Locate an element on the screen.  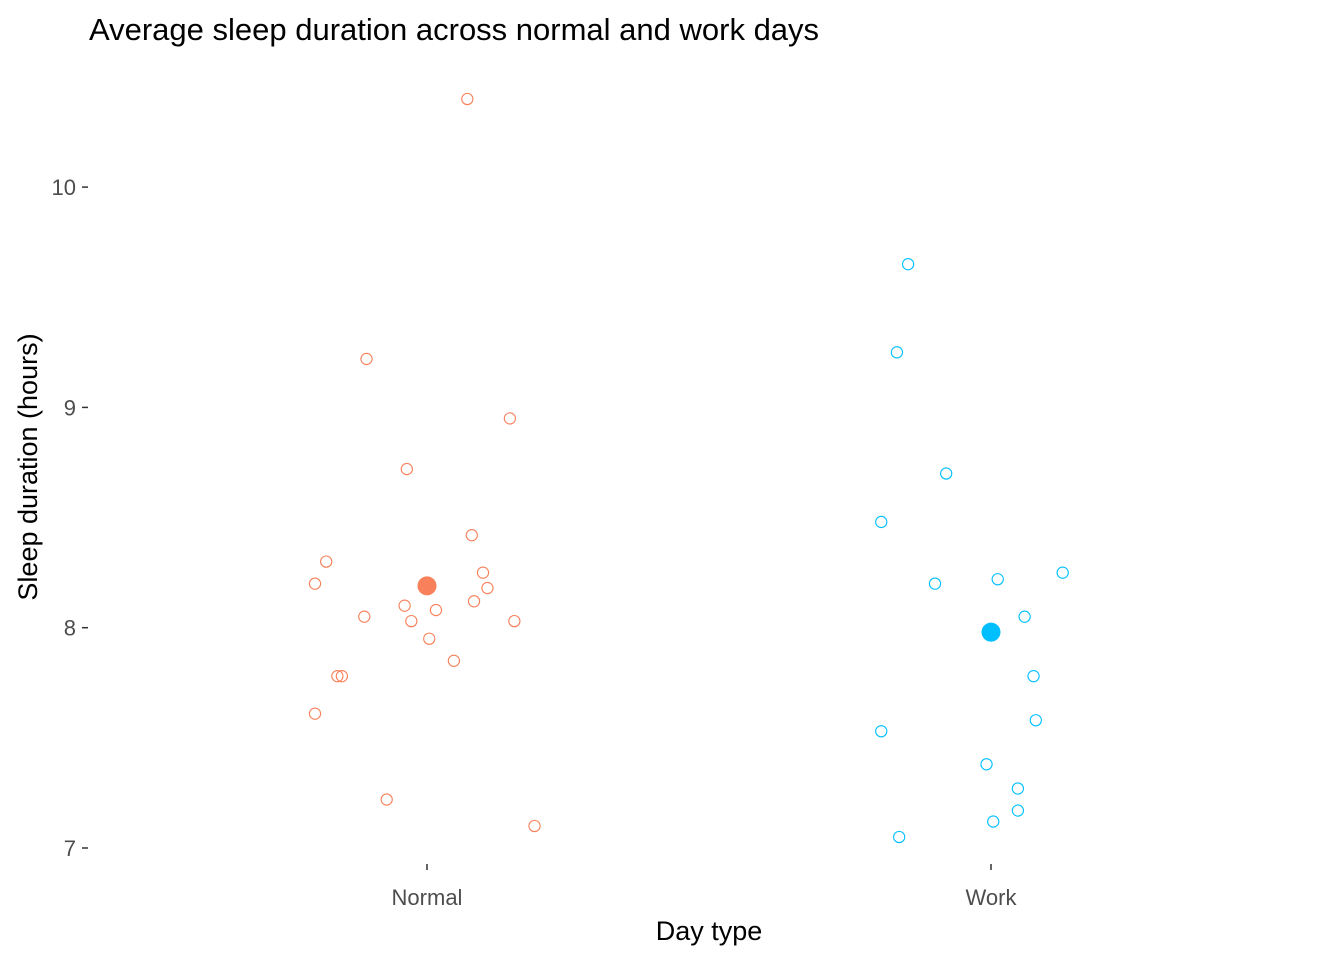
y-tick-label: 9 is located at coordinates (70, 407).